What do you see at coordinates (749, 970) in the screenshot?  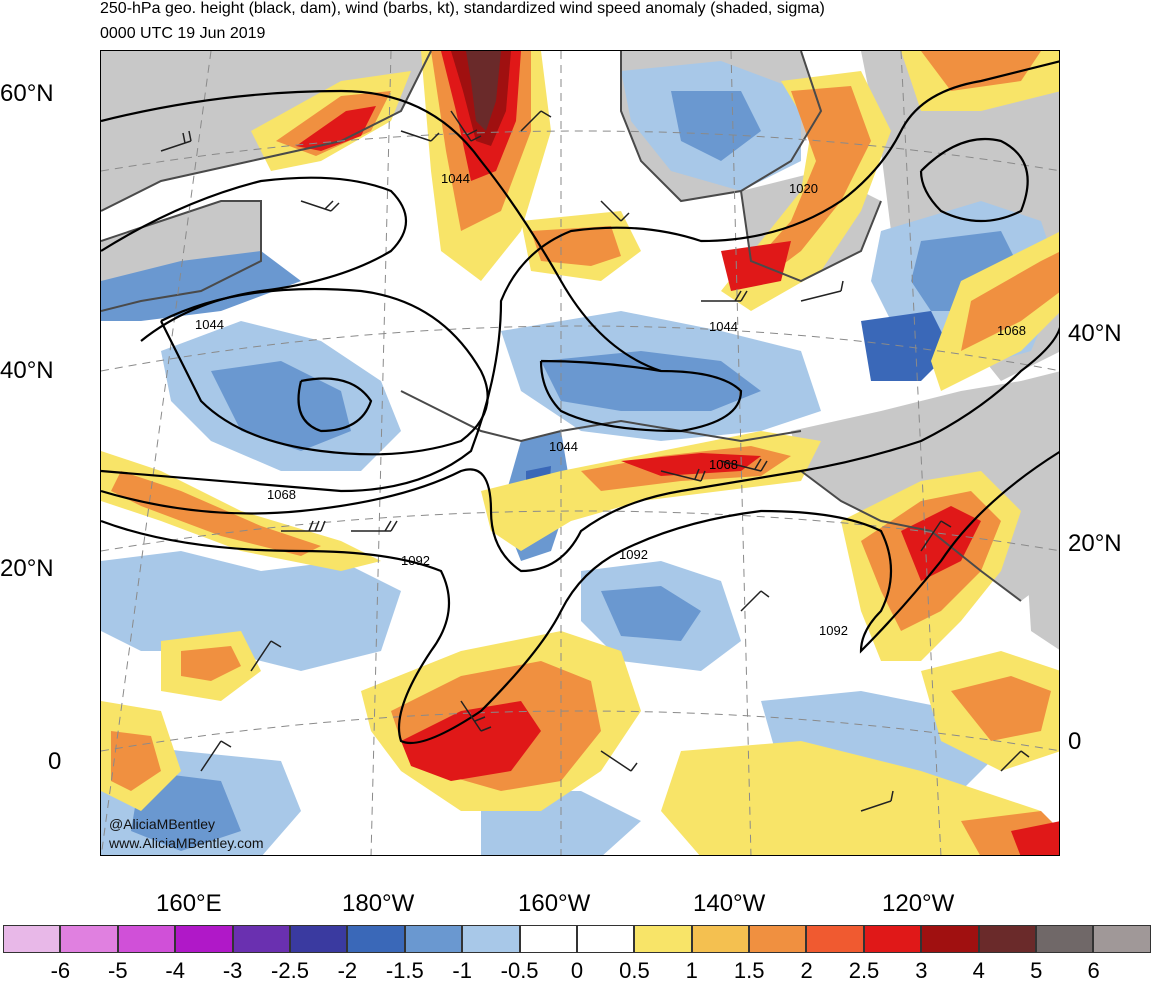 I see `colorbar-label: 1.5` at bounding box center [749, 970].